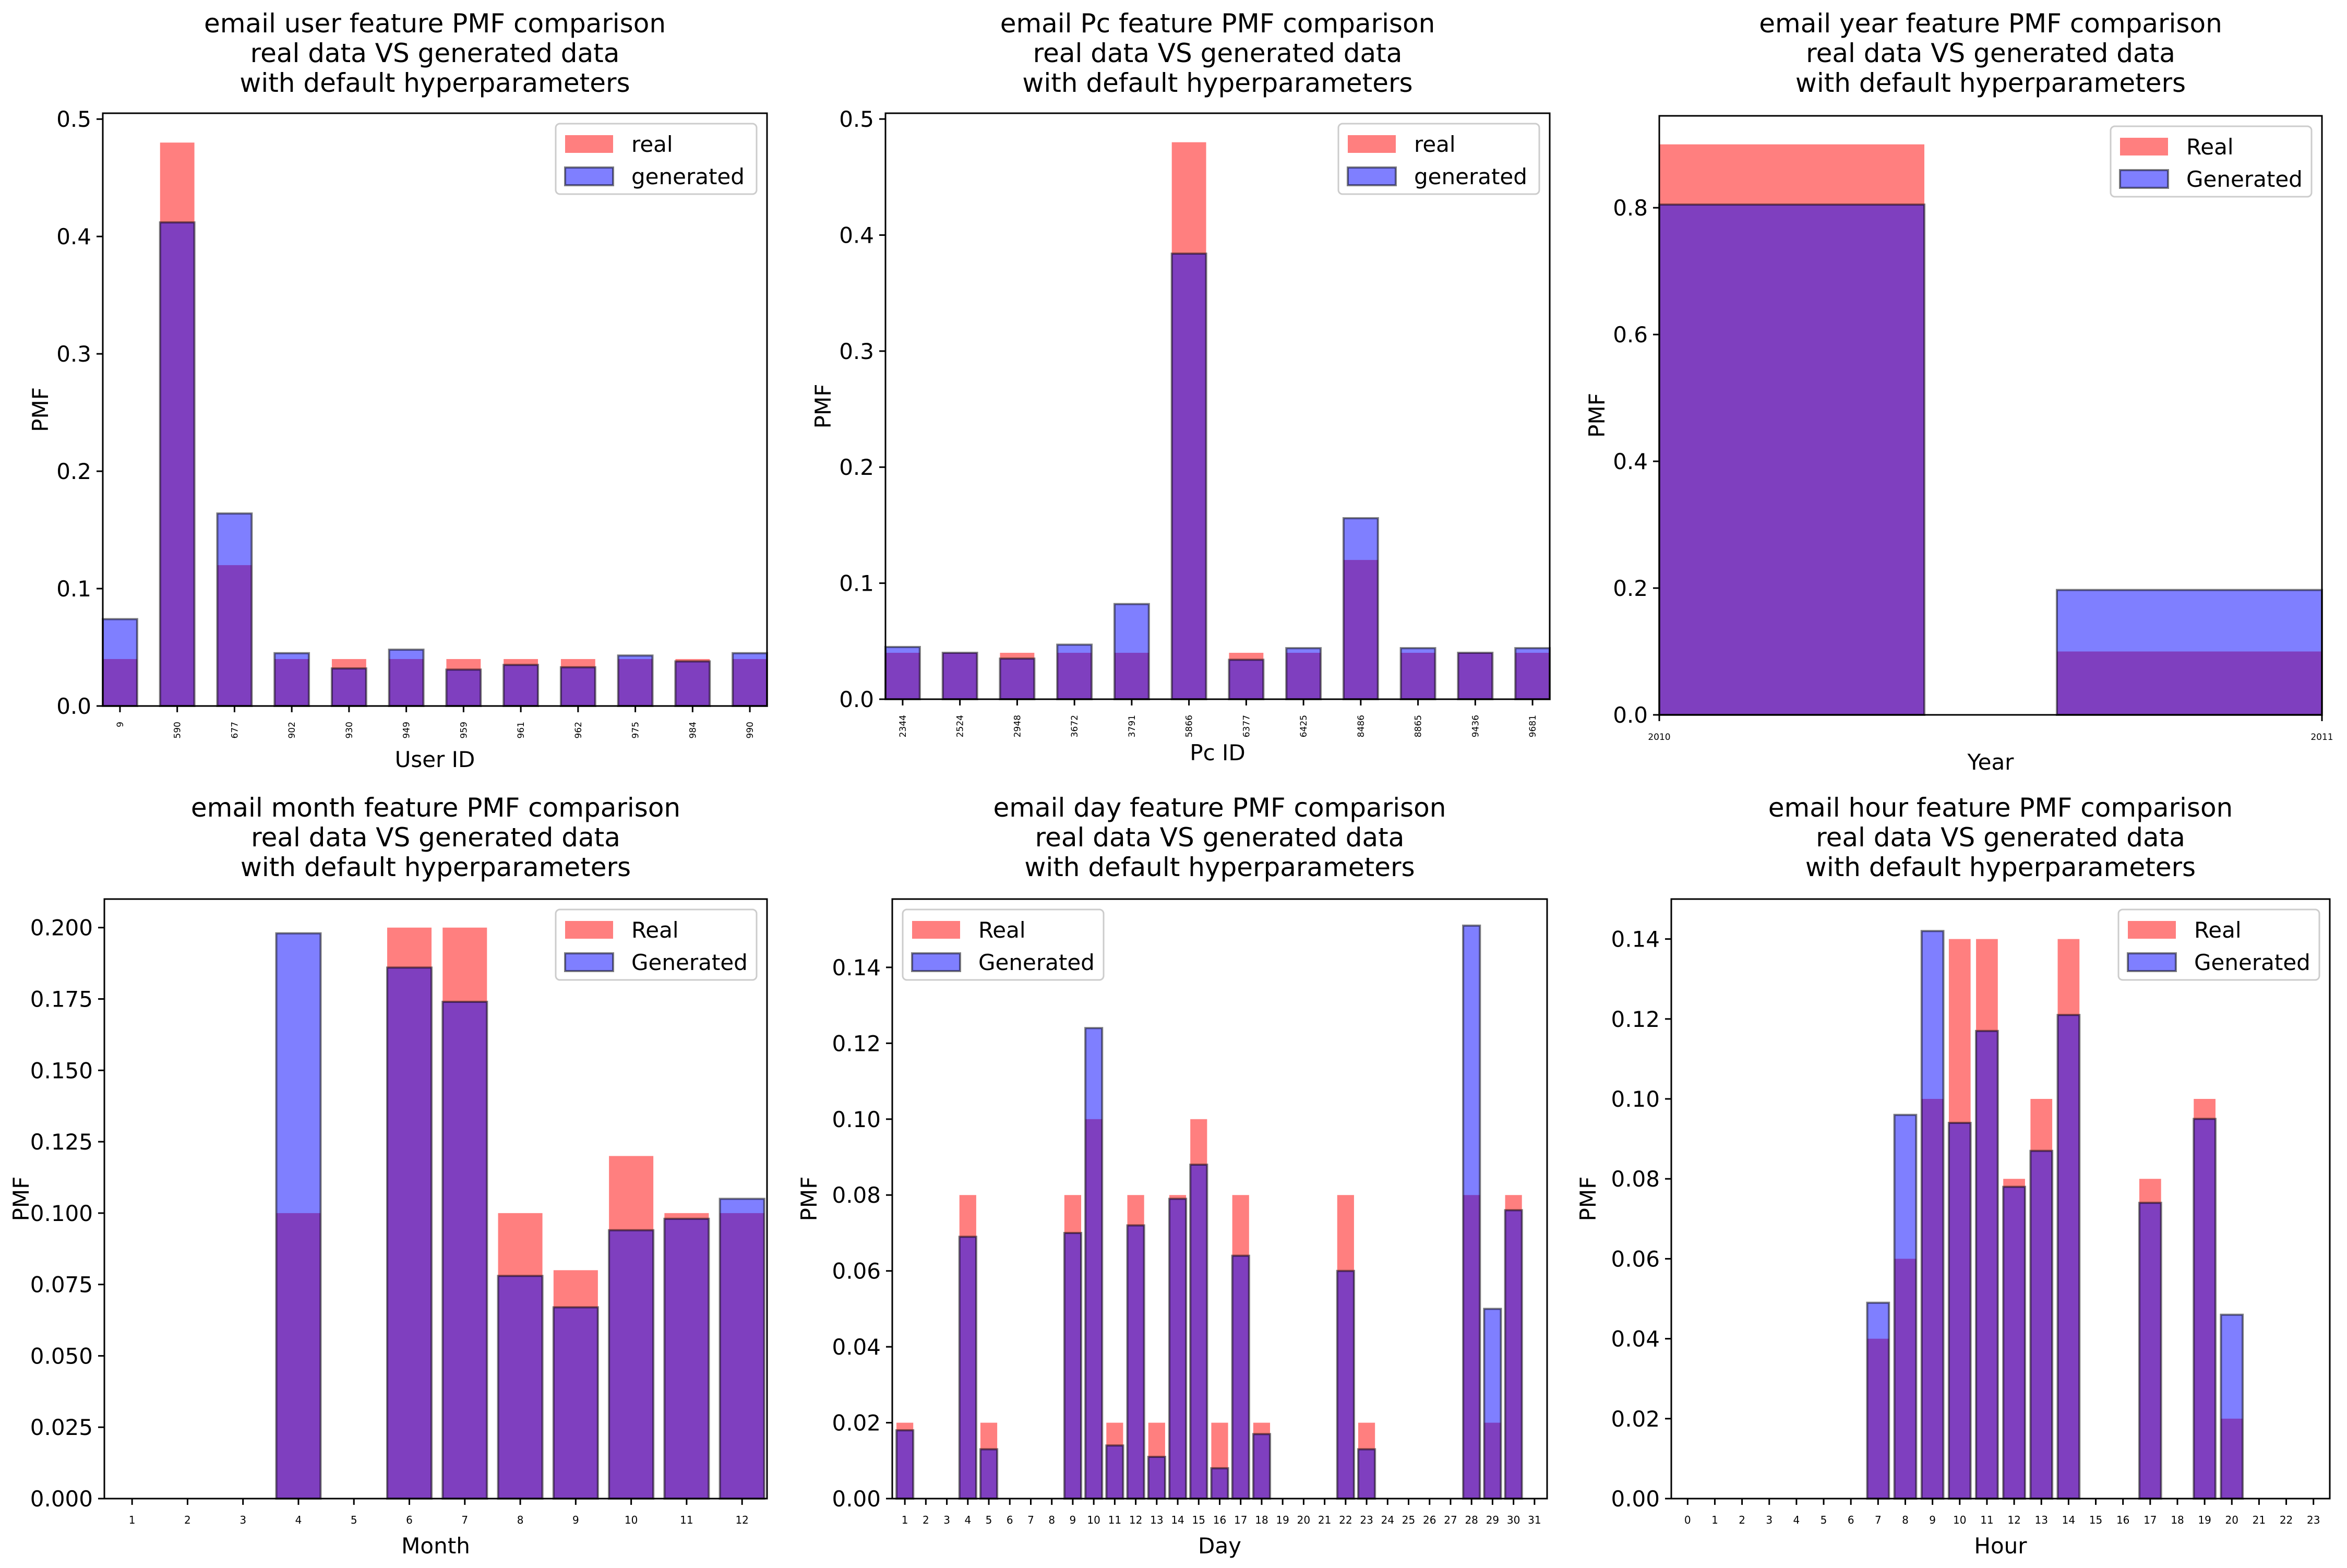 The image size is (2347, 1568). I want to click on x-tick-label: 949, so click(407, 730).